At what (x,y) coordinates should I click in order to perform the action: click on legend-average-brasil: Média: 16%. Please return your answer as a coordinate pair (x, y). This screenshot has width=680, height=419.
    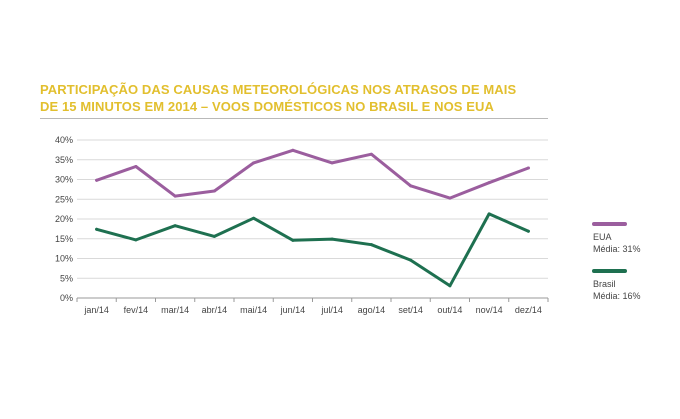
    Looking at the image, I should click on (617, 296).